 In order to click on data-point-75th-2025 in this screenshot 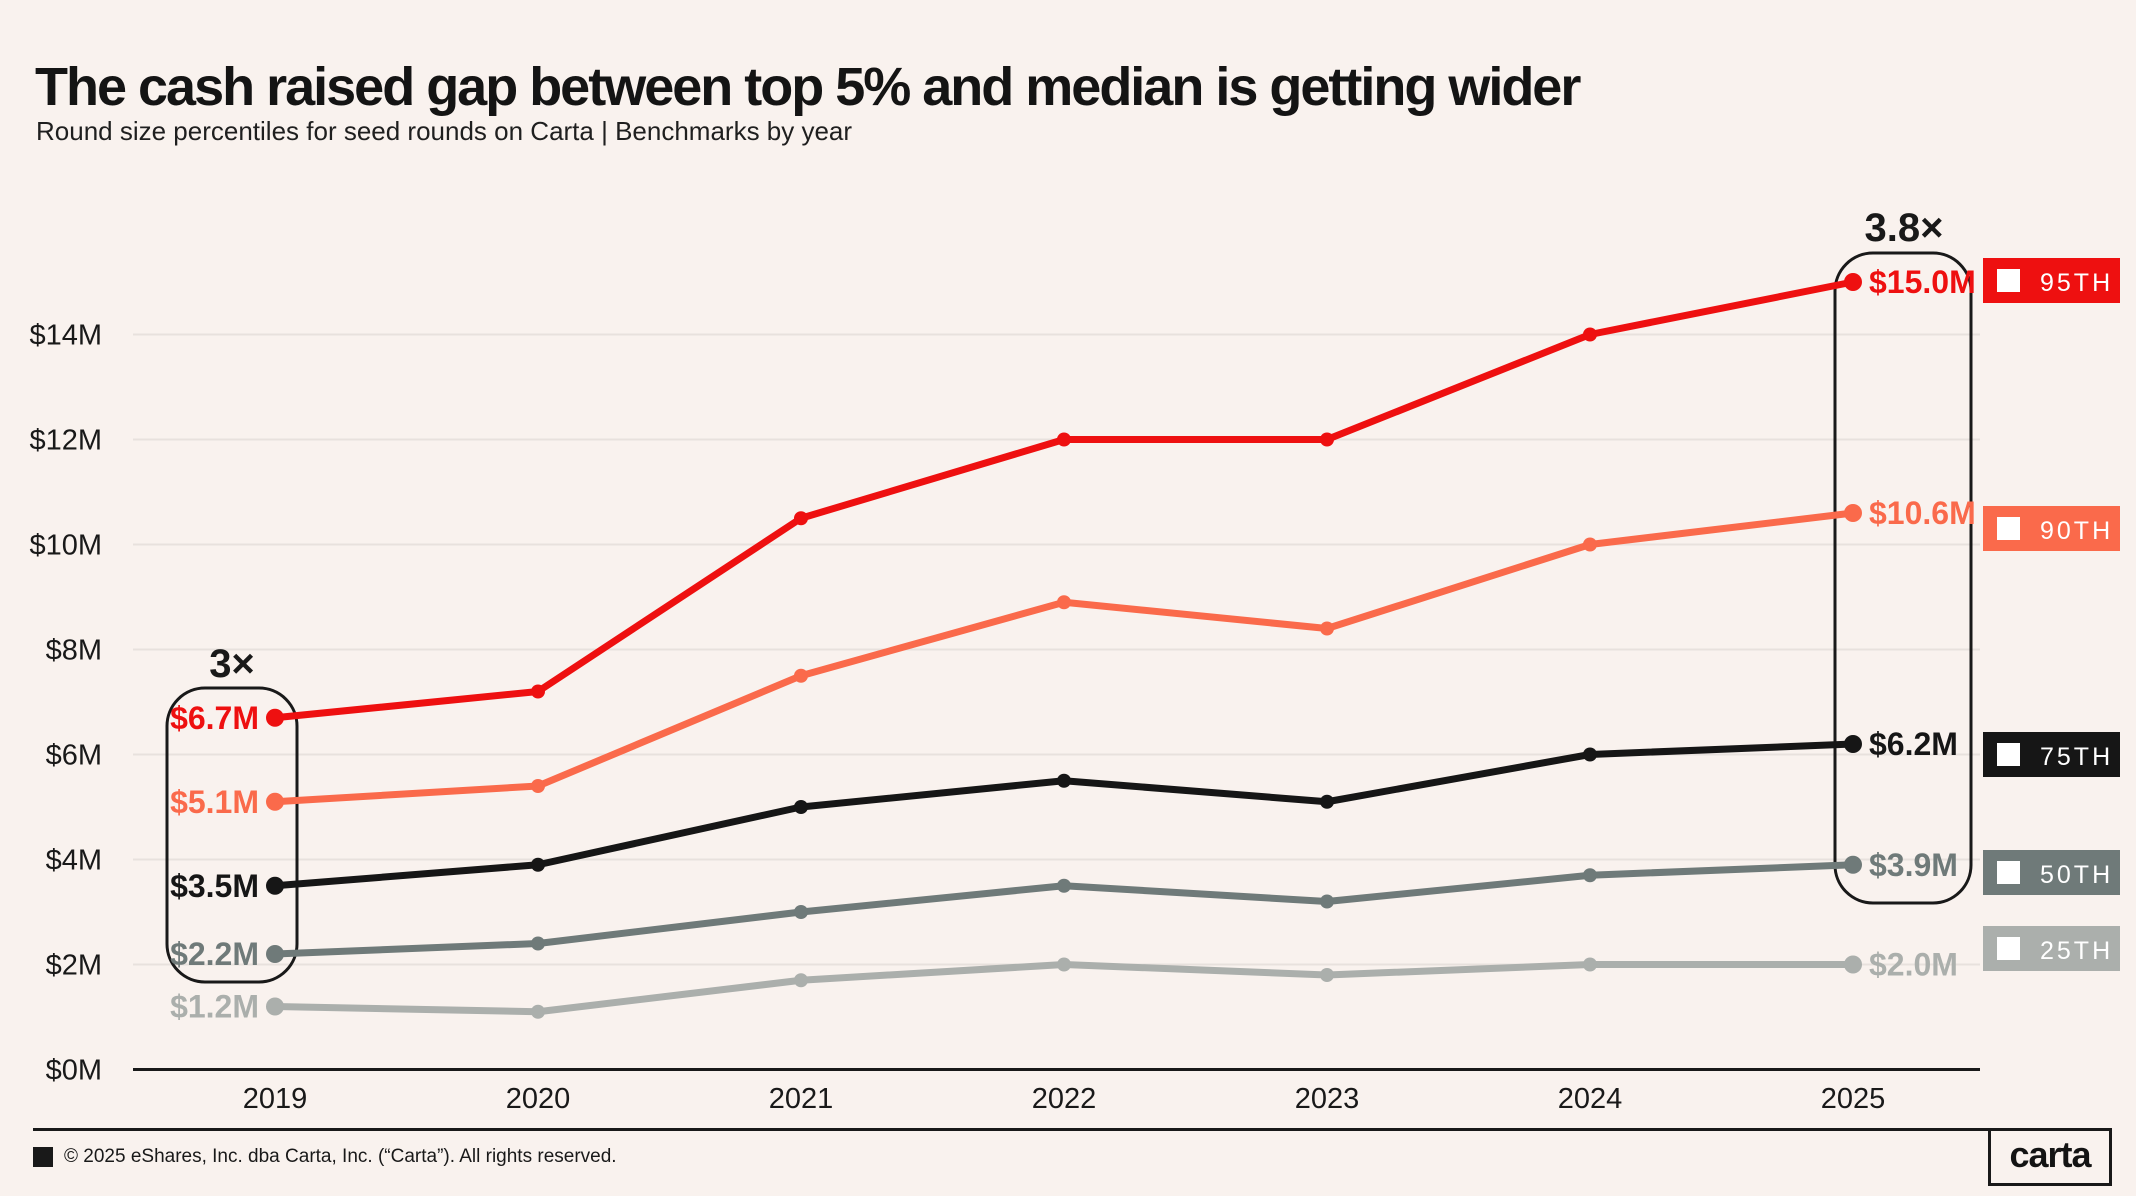, I will do `click(1853, 744)`.